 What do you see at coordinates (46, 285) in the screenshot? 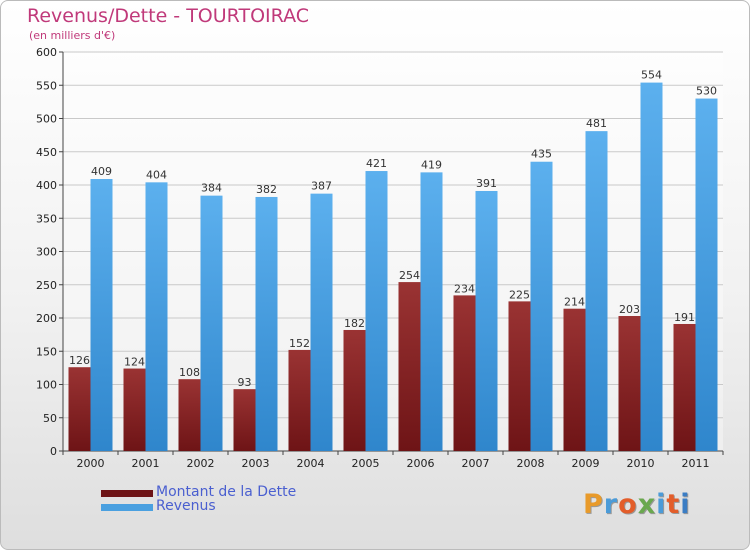
I see `y-tick-label: 250` at bounding box center [46, 285].